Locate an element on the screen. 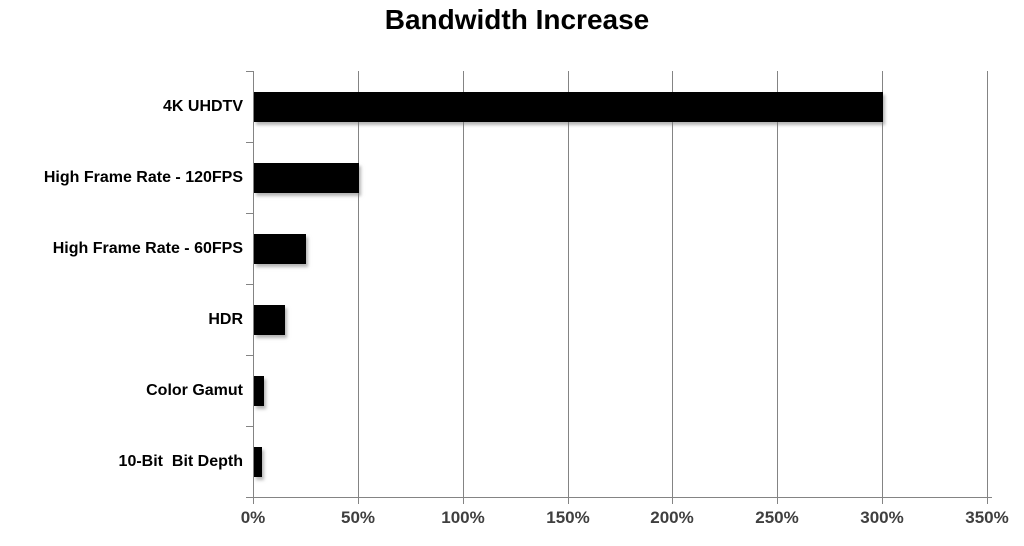 The image size is (1024, 546). x-axis-tick-label: 0% is located at coordinates (253, 517).